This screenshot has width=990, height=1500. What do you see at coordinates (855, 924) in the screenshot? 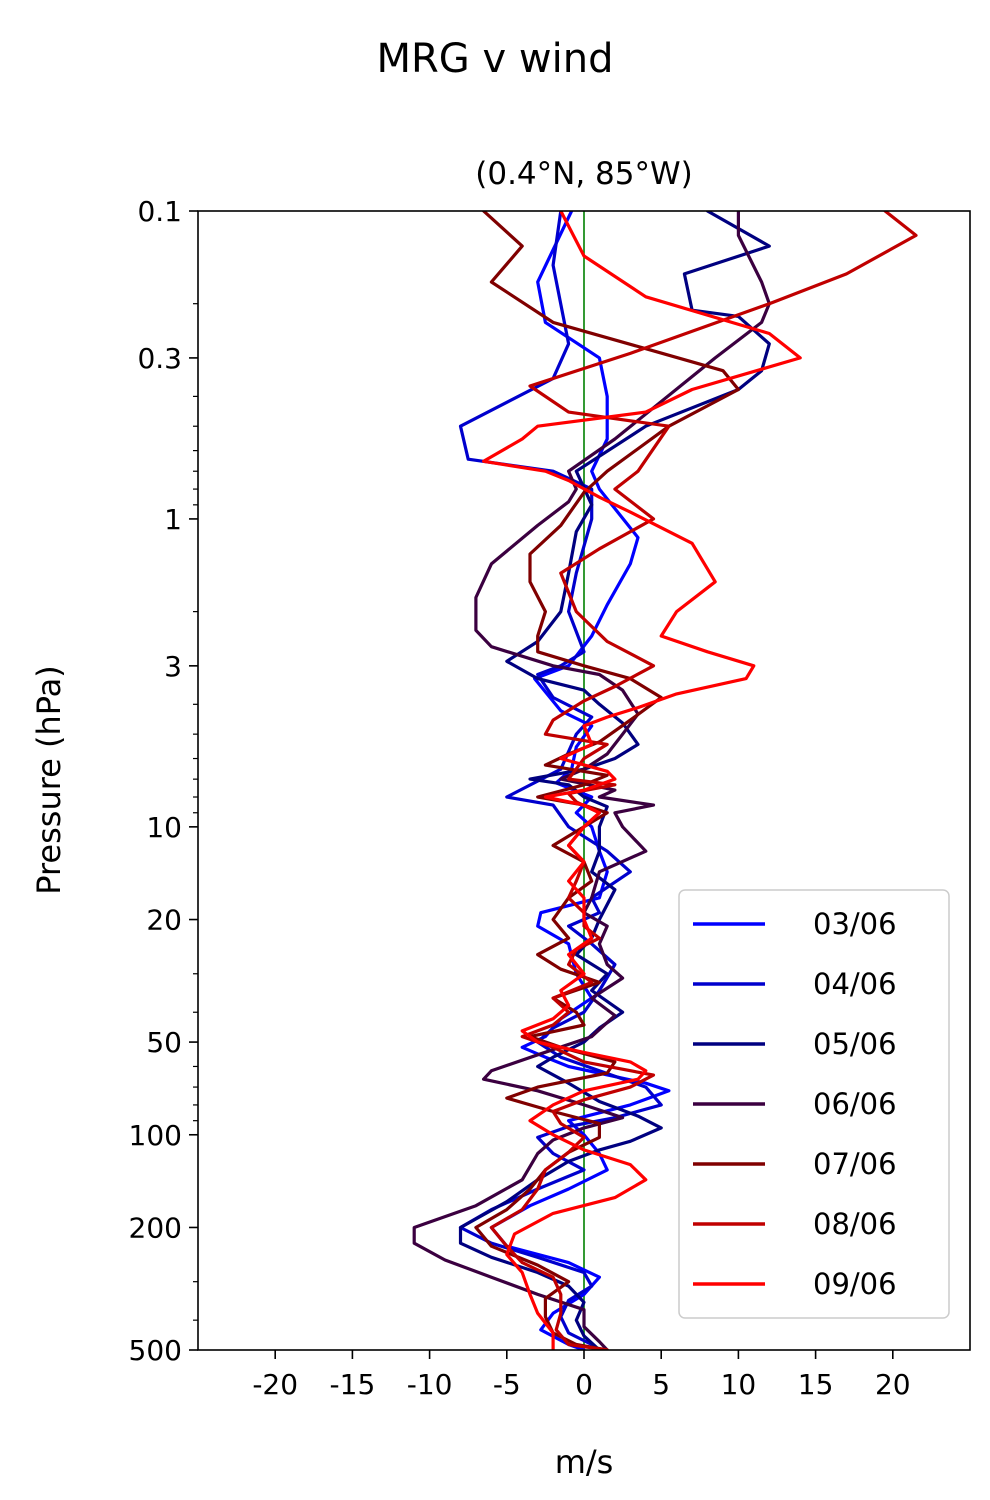
I see `legend-label: 03/06` at bounding box center [855, 924].